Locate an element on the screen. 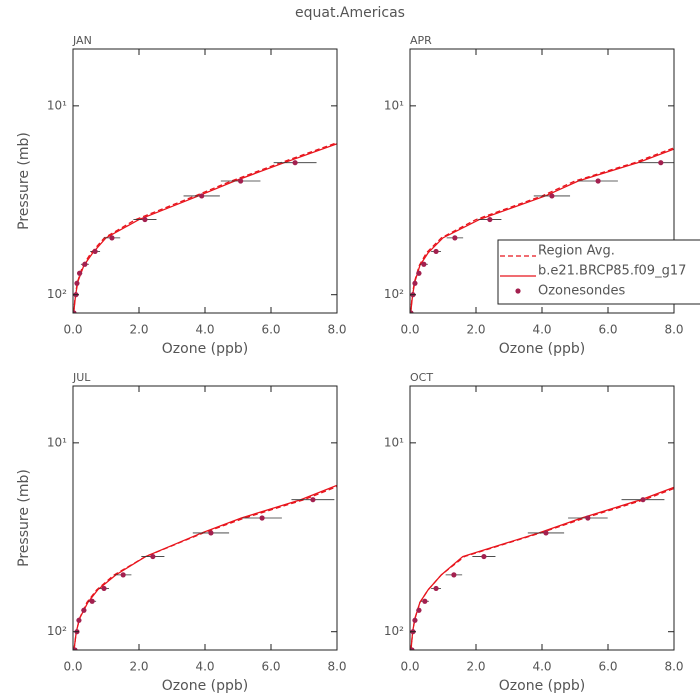 The width and height of the screenshot is (700, 700). legend-label: Region Avg. is located at coordinates (576, 251).